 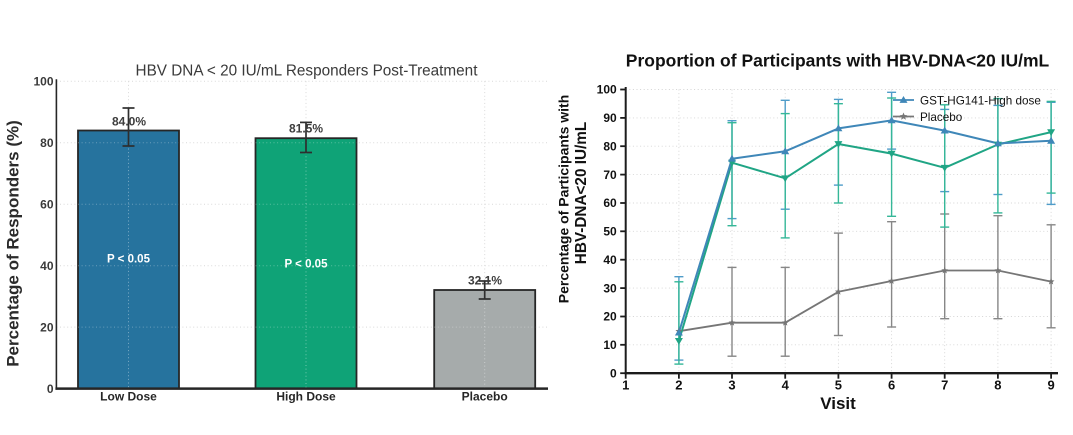 What do you see at coordinates (128, 397) in the screenshot?
I see `svg-text: Low Dose` at bounding box center [128, 397].